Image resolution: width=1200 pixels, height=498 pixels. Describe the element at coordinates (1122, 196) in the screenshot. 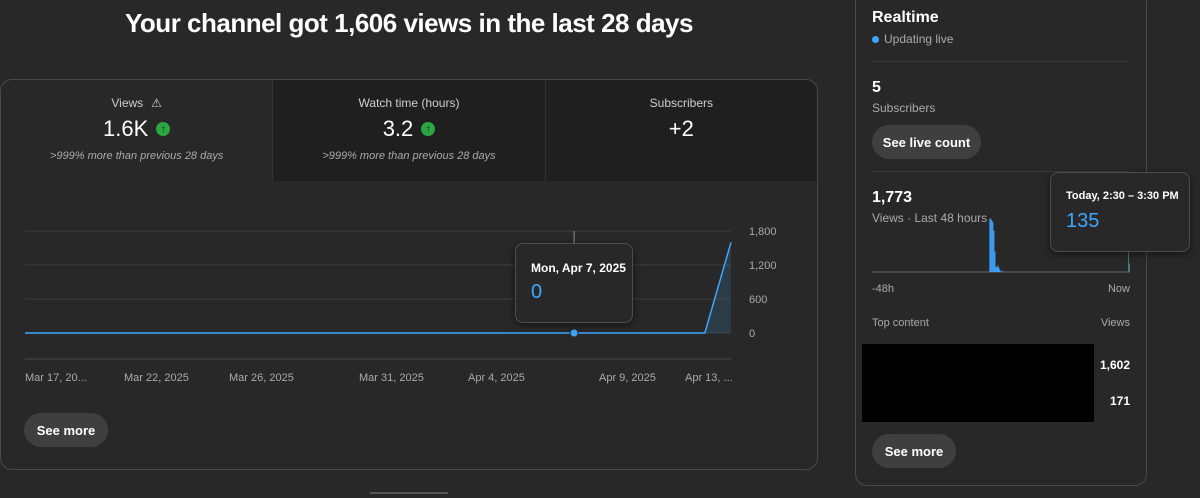

I see `realtime-tooltip-time: Today, 2:30 – 3:30 PM` at that location.